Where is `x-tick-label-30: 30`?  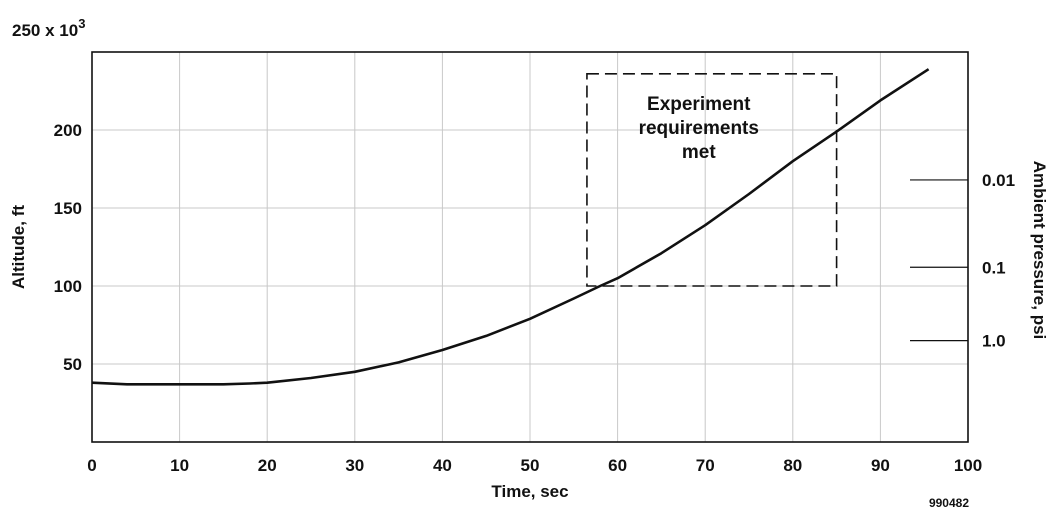
x-tick-label-30: 30 is located at coordinates (354, 465).